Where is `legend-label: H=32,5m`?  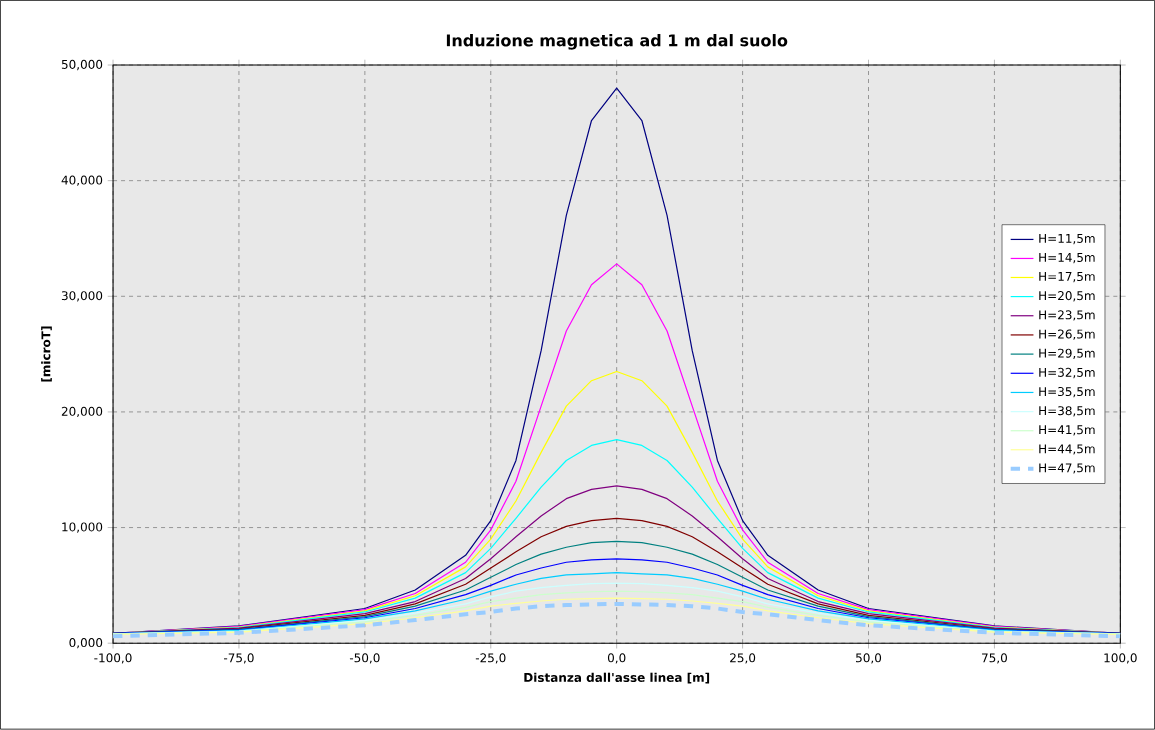
legend-label: H=32,5m is located at coordinates (1067, 373).